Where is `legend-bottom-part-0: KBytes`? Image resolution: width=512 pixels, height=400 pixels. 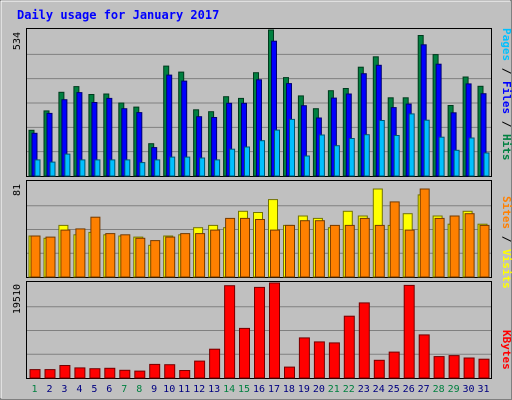 legend-bottom-part-0: KBytes is located at coordinates (506, 350).